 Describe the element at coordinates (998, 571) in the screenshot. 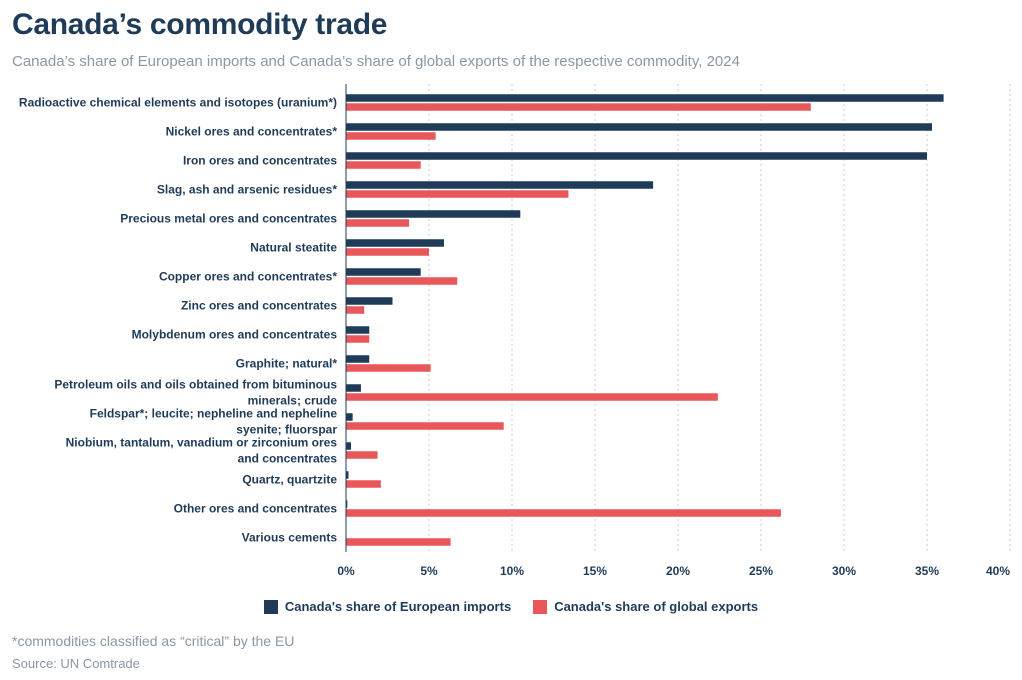

I see `x-tick-label: 40%` at that location.